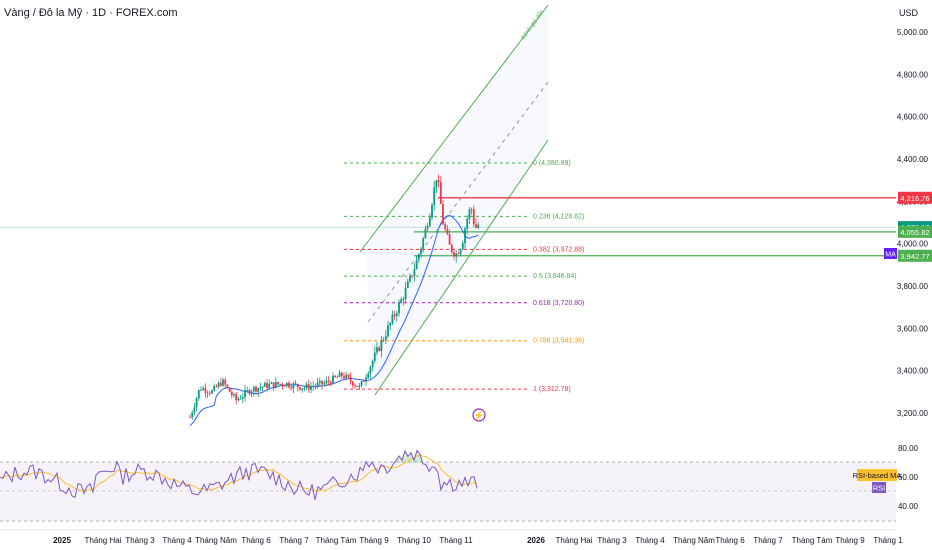  I want to click on channel-mid-line, so click(458, 202).